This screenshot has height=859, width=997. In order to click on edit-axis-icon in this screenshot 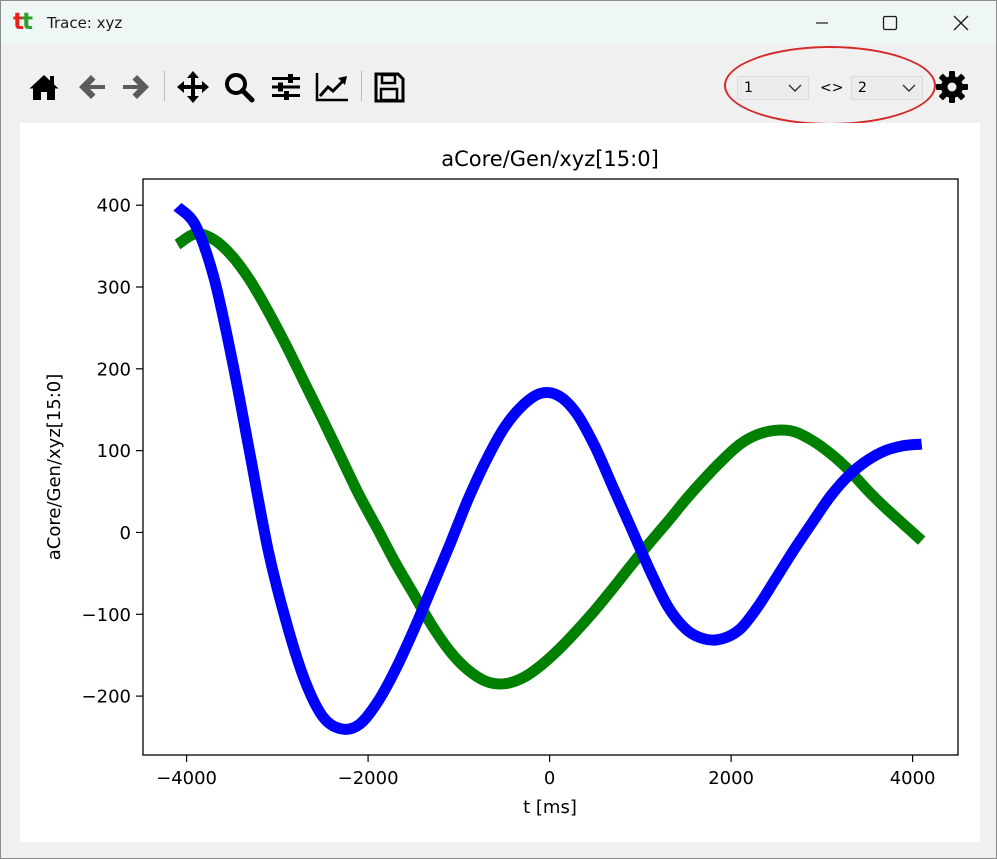, I will do `click(331, 87)`.